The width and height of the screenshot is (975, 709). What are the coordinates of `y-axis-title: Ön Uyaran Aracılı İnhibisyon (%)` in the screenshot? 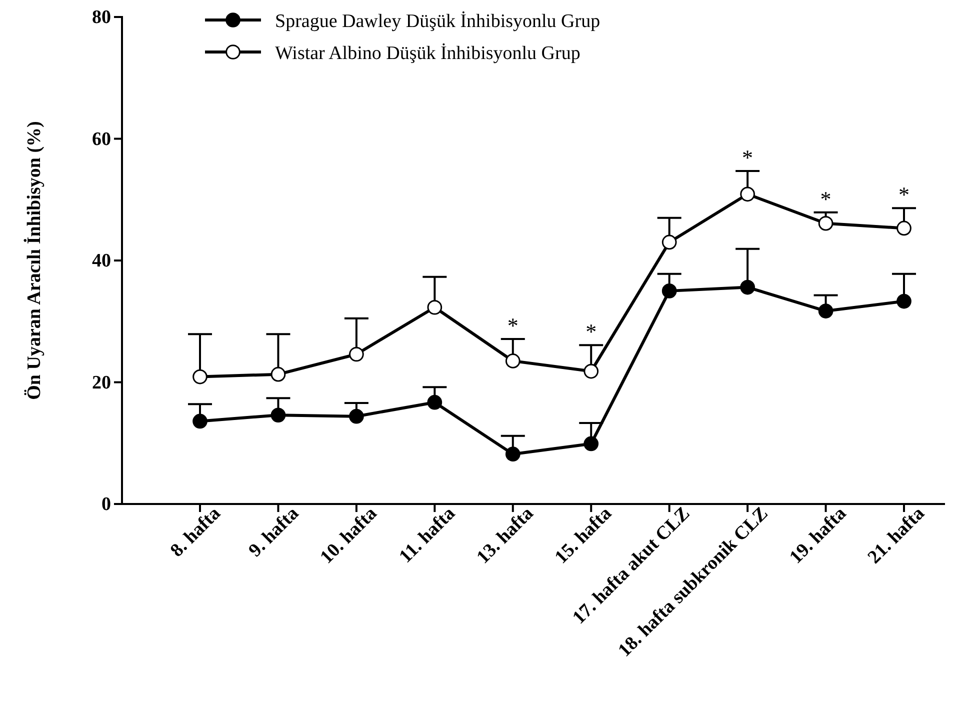 It's located at (34, 260).